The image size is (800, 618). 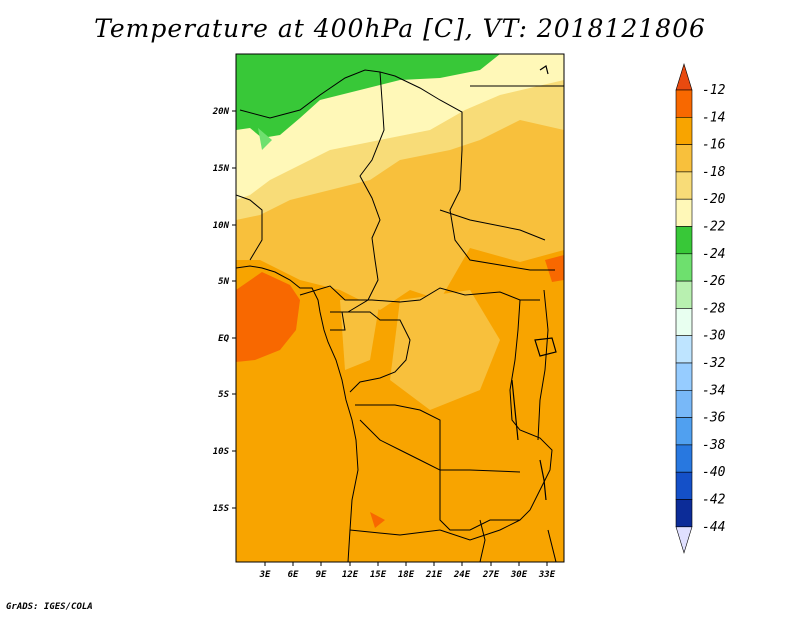 I want to click on lat-label: 15N, so click(x=221, y=169).